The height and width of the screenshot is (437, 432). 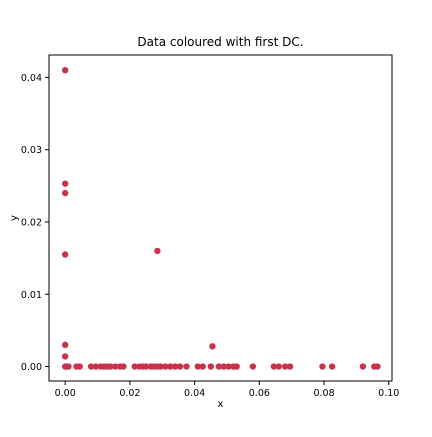 I want to click on y-axis-label: y, so click(x=14, y=218).